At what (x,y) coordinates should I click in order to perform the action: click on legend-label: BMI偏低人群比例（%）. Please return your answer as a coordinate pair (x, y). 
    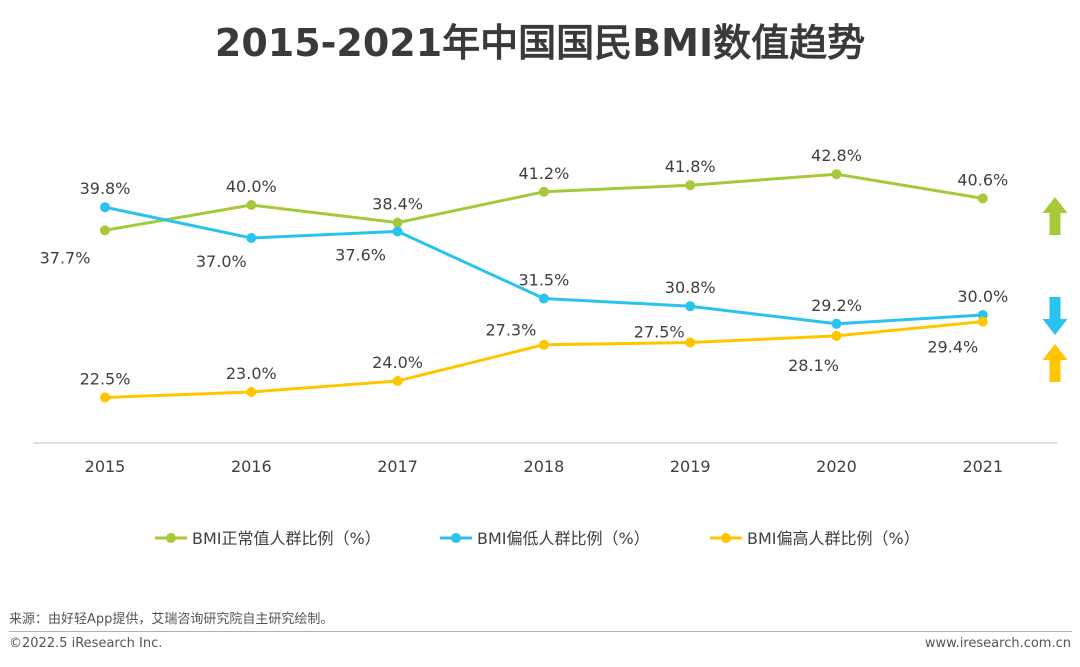
    Looking at the image, I should click on (563, 538).